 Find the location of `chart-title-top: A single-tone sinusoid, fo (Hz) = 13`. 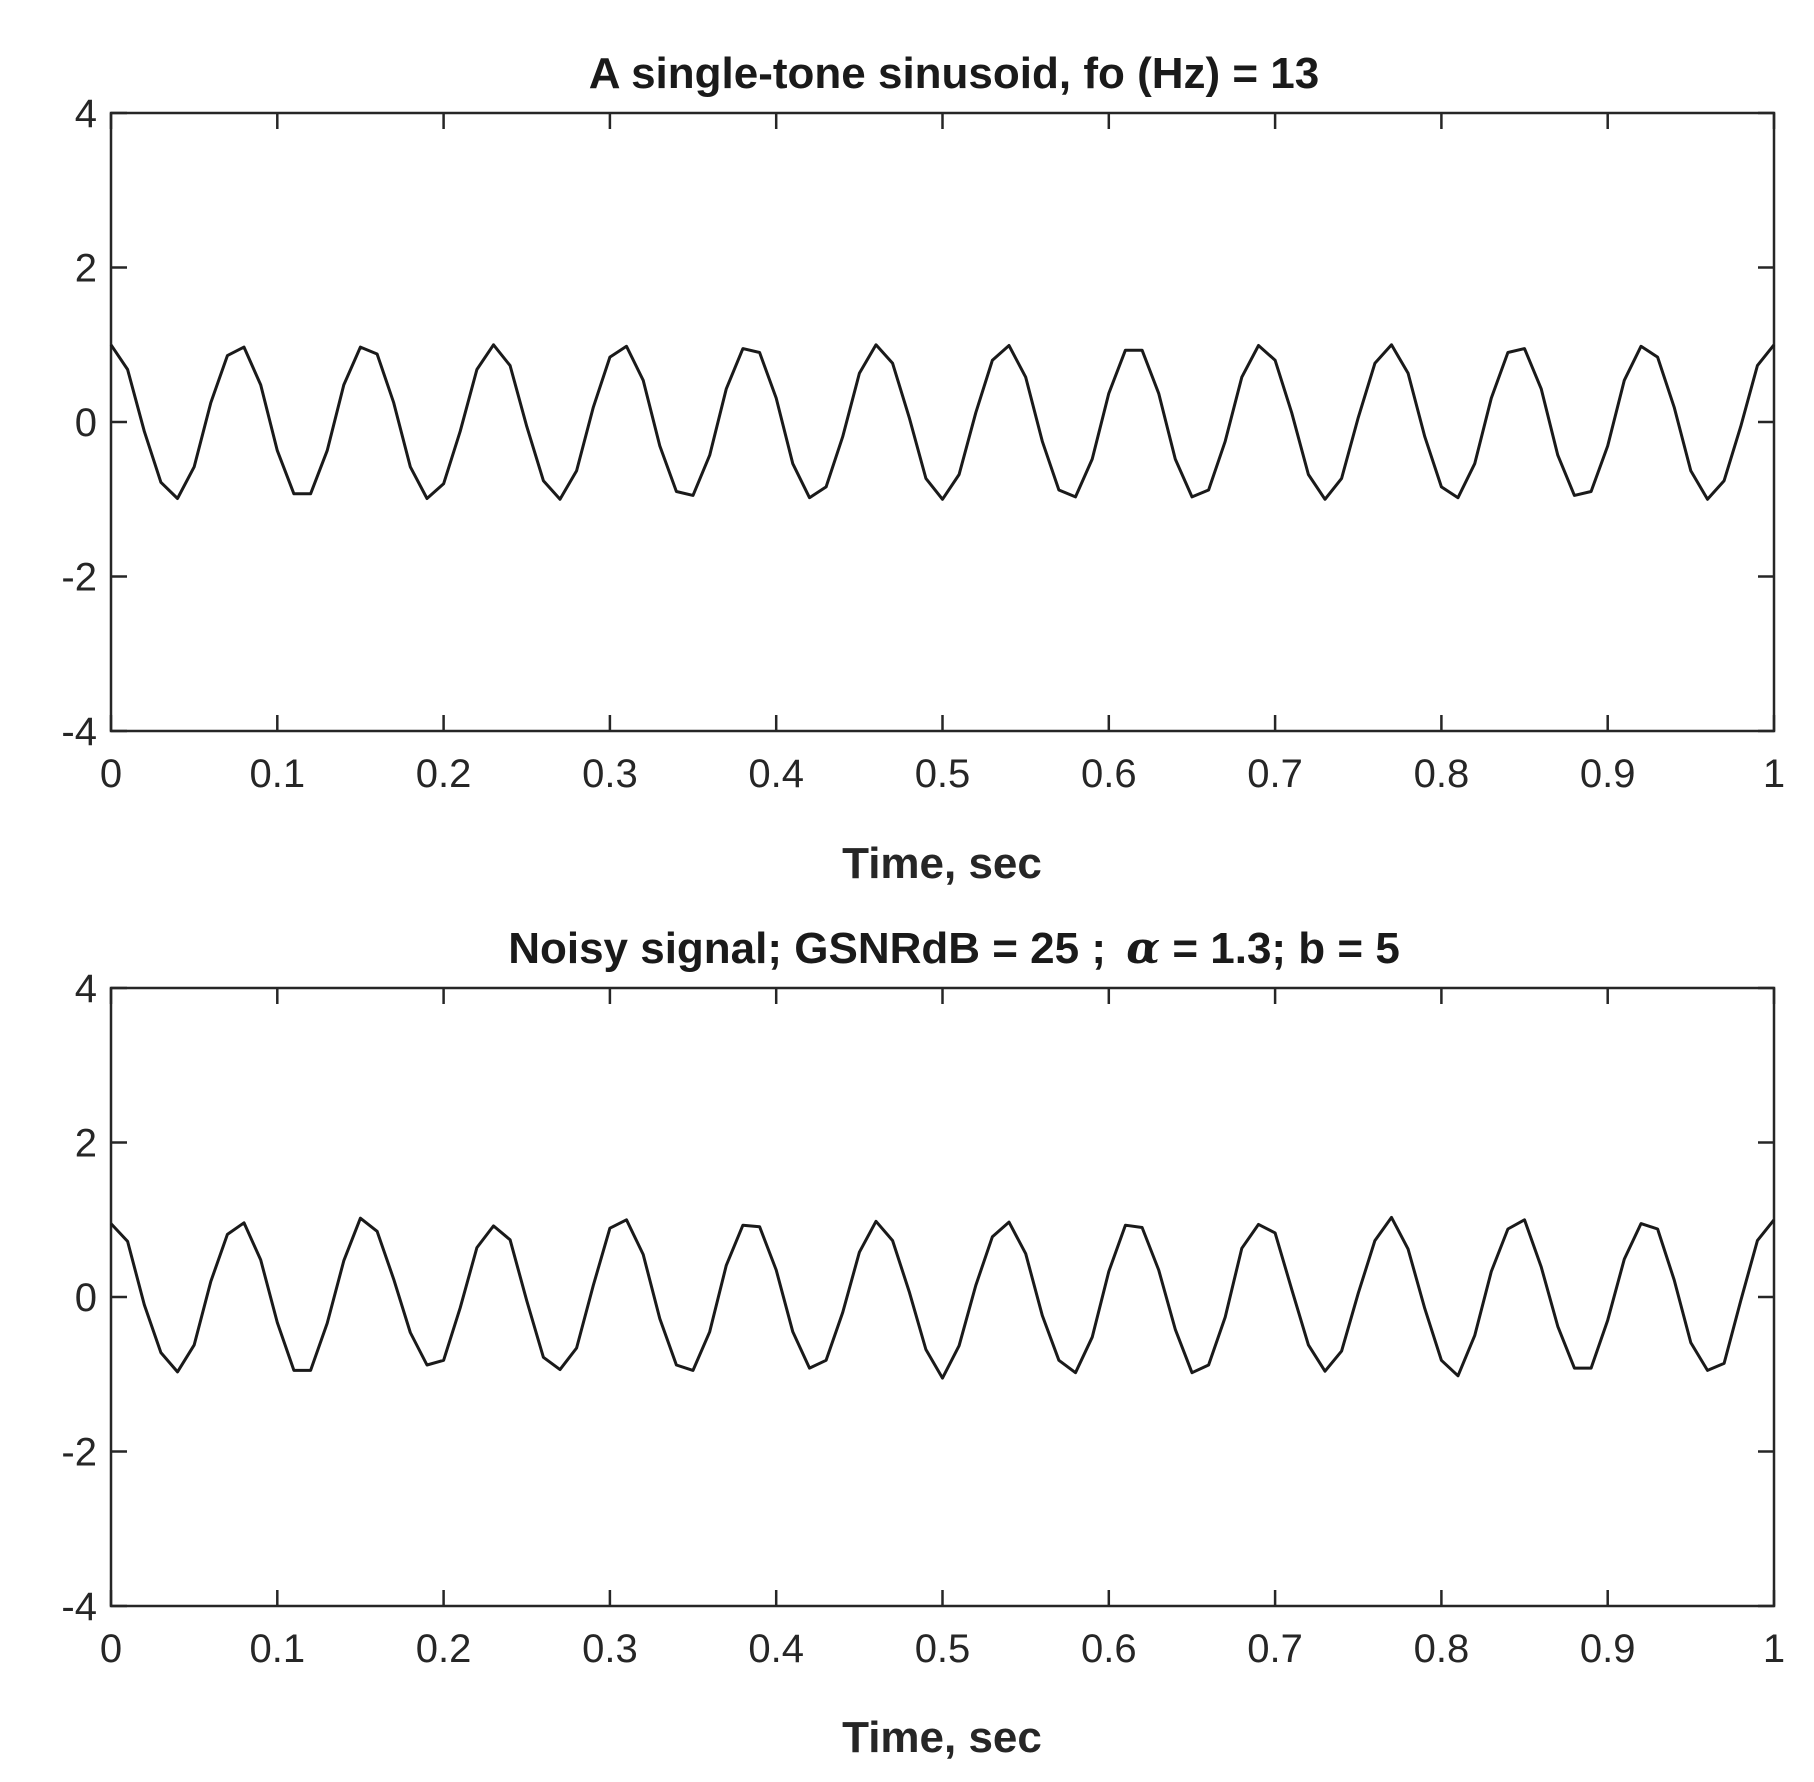

chart-title-top: A single-tone sinusoid, fo (Hz) = 13 is located at coordinates (954, 73).